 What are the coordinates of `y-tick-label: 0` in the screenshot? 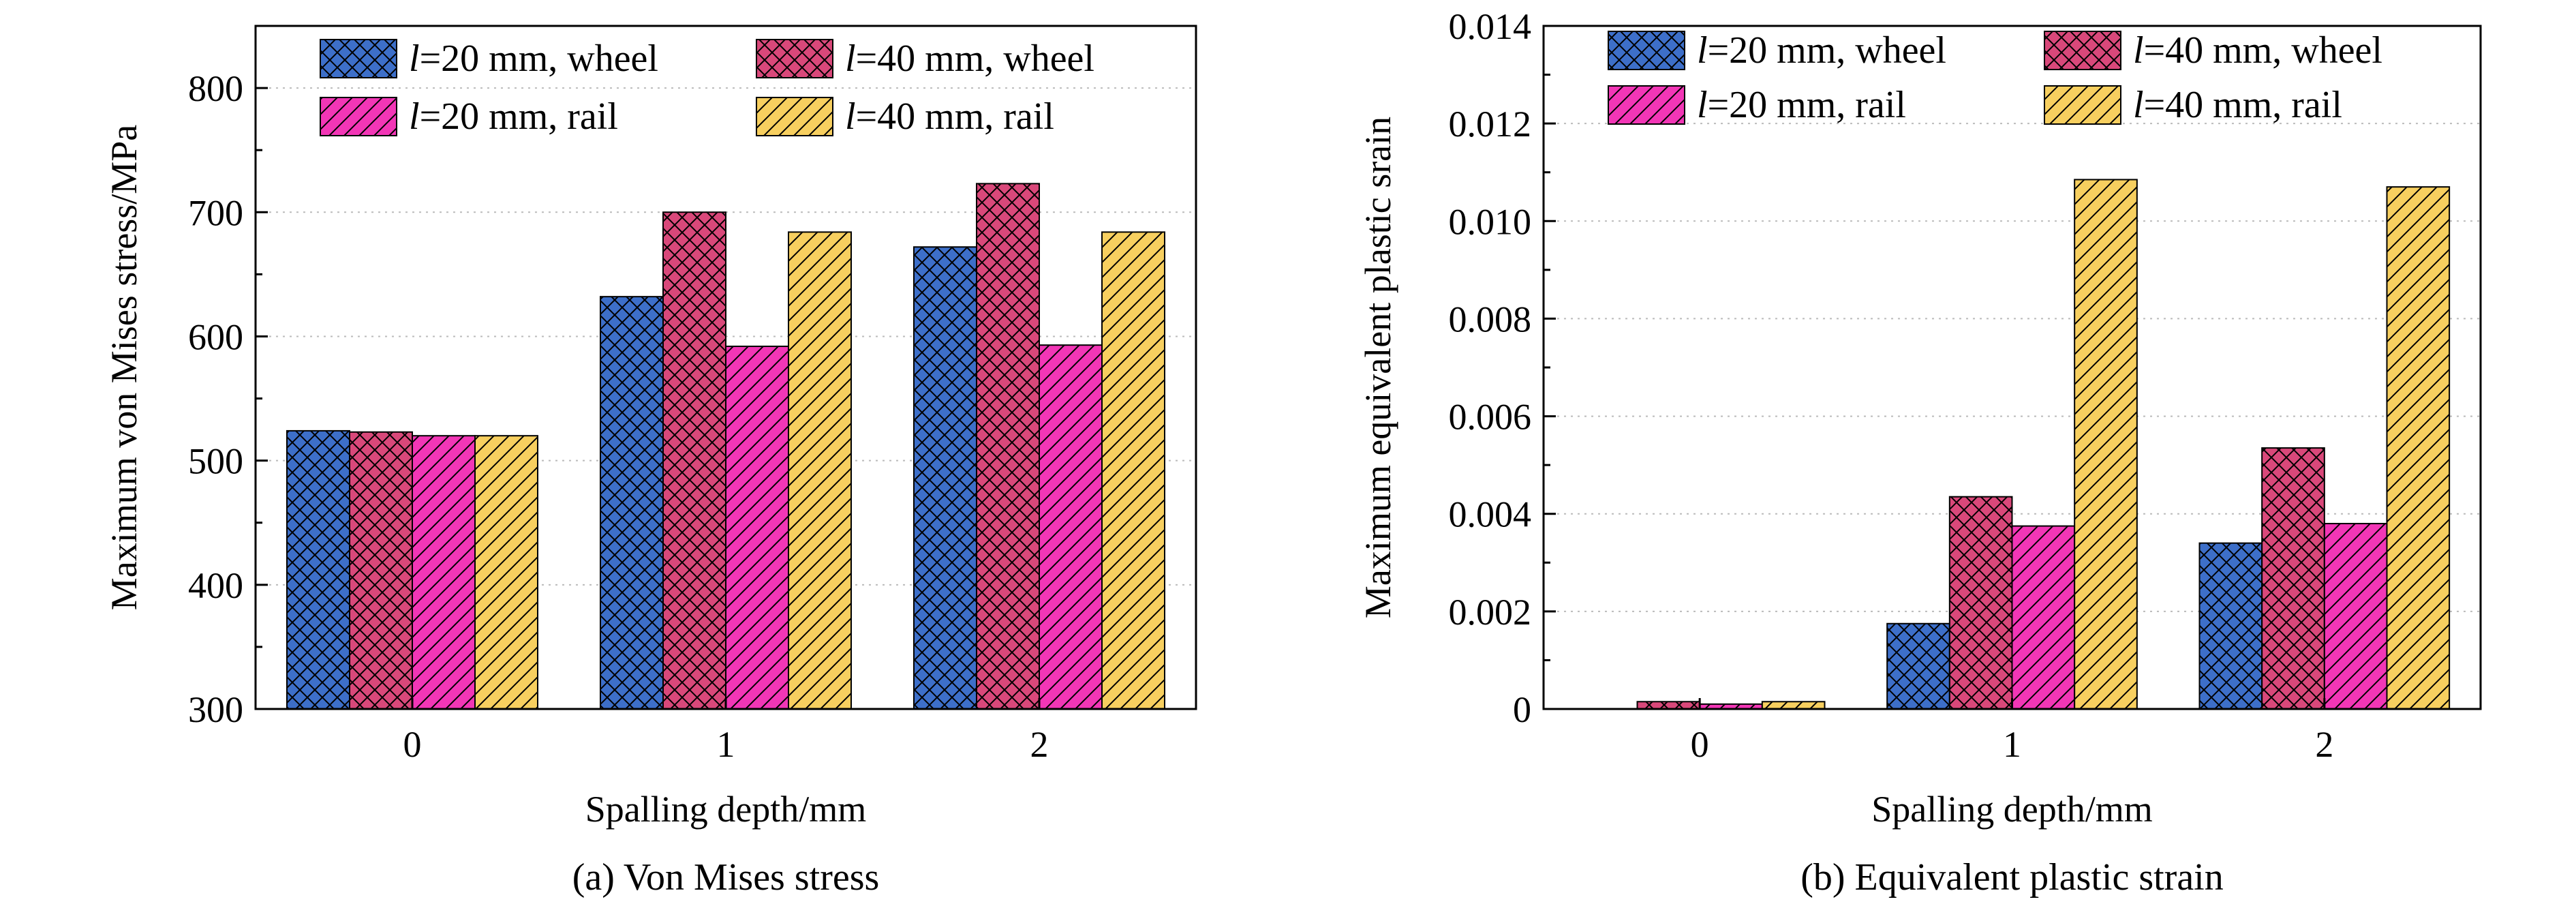 It's located at (1522, 709).